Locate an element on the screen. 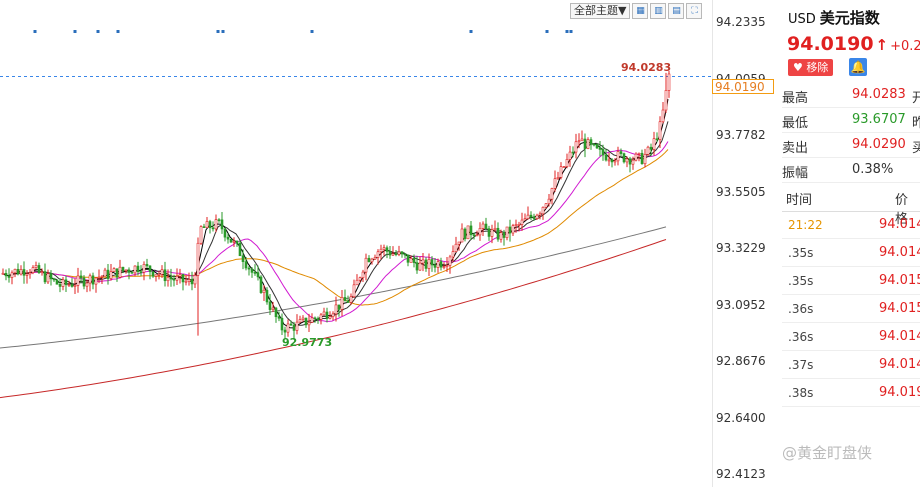  candle-type-icon: ▥ is located at coordinates (658, 11).